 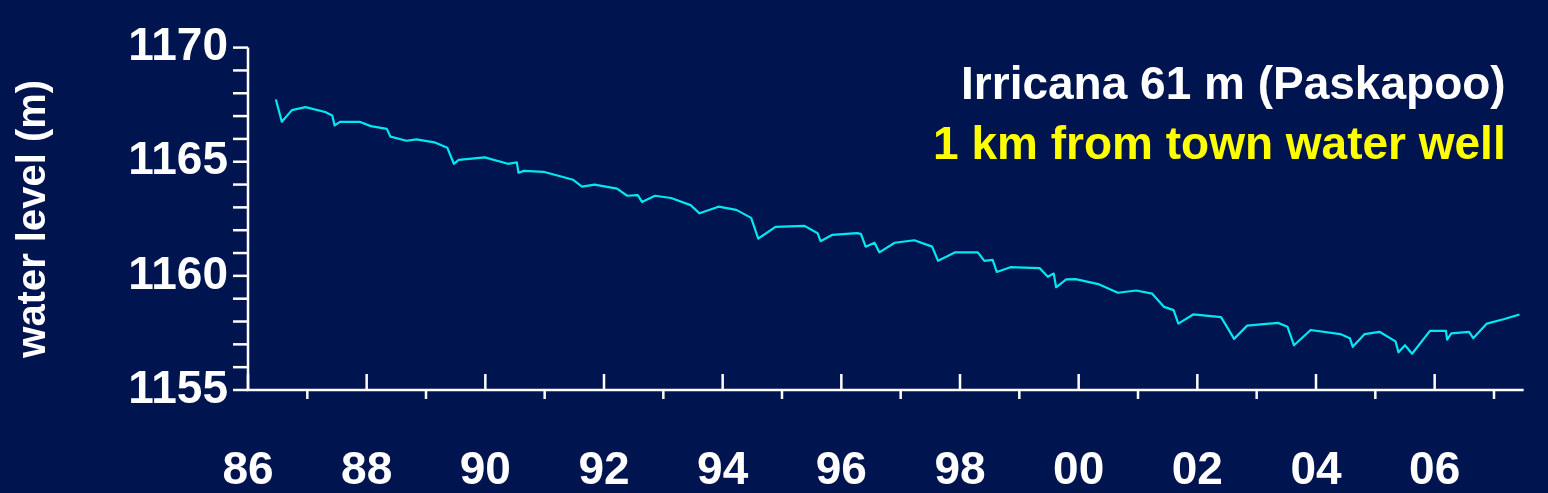 I want to click on y-tick-label: 1155, so click(x=178, y=386).